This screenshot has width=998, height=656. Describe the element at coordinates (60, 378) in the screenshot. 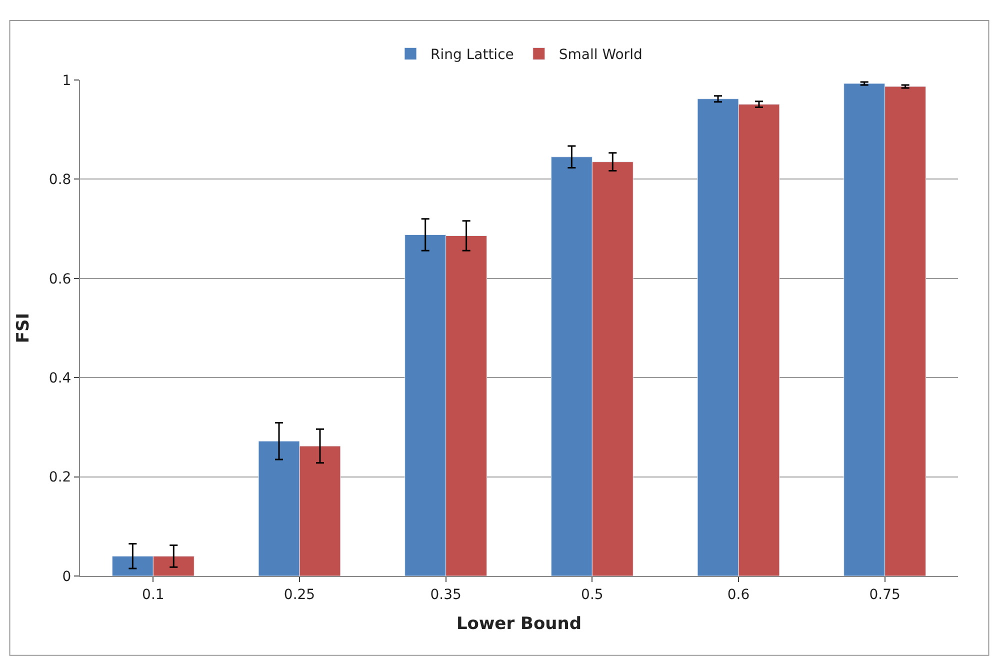

I see `y-tick-label: 0.4` at that location.